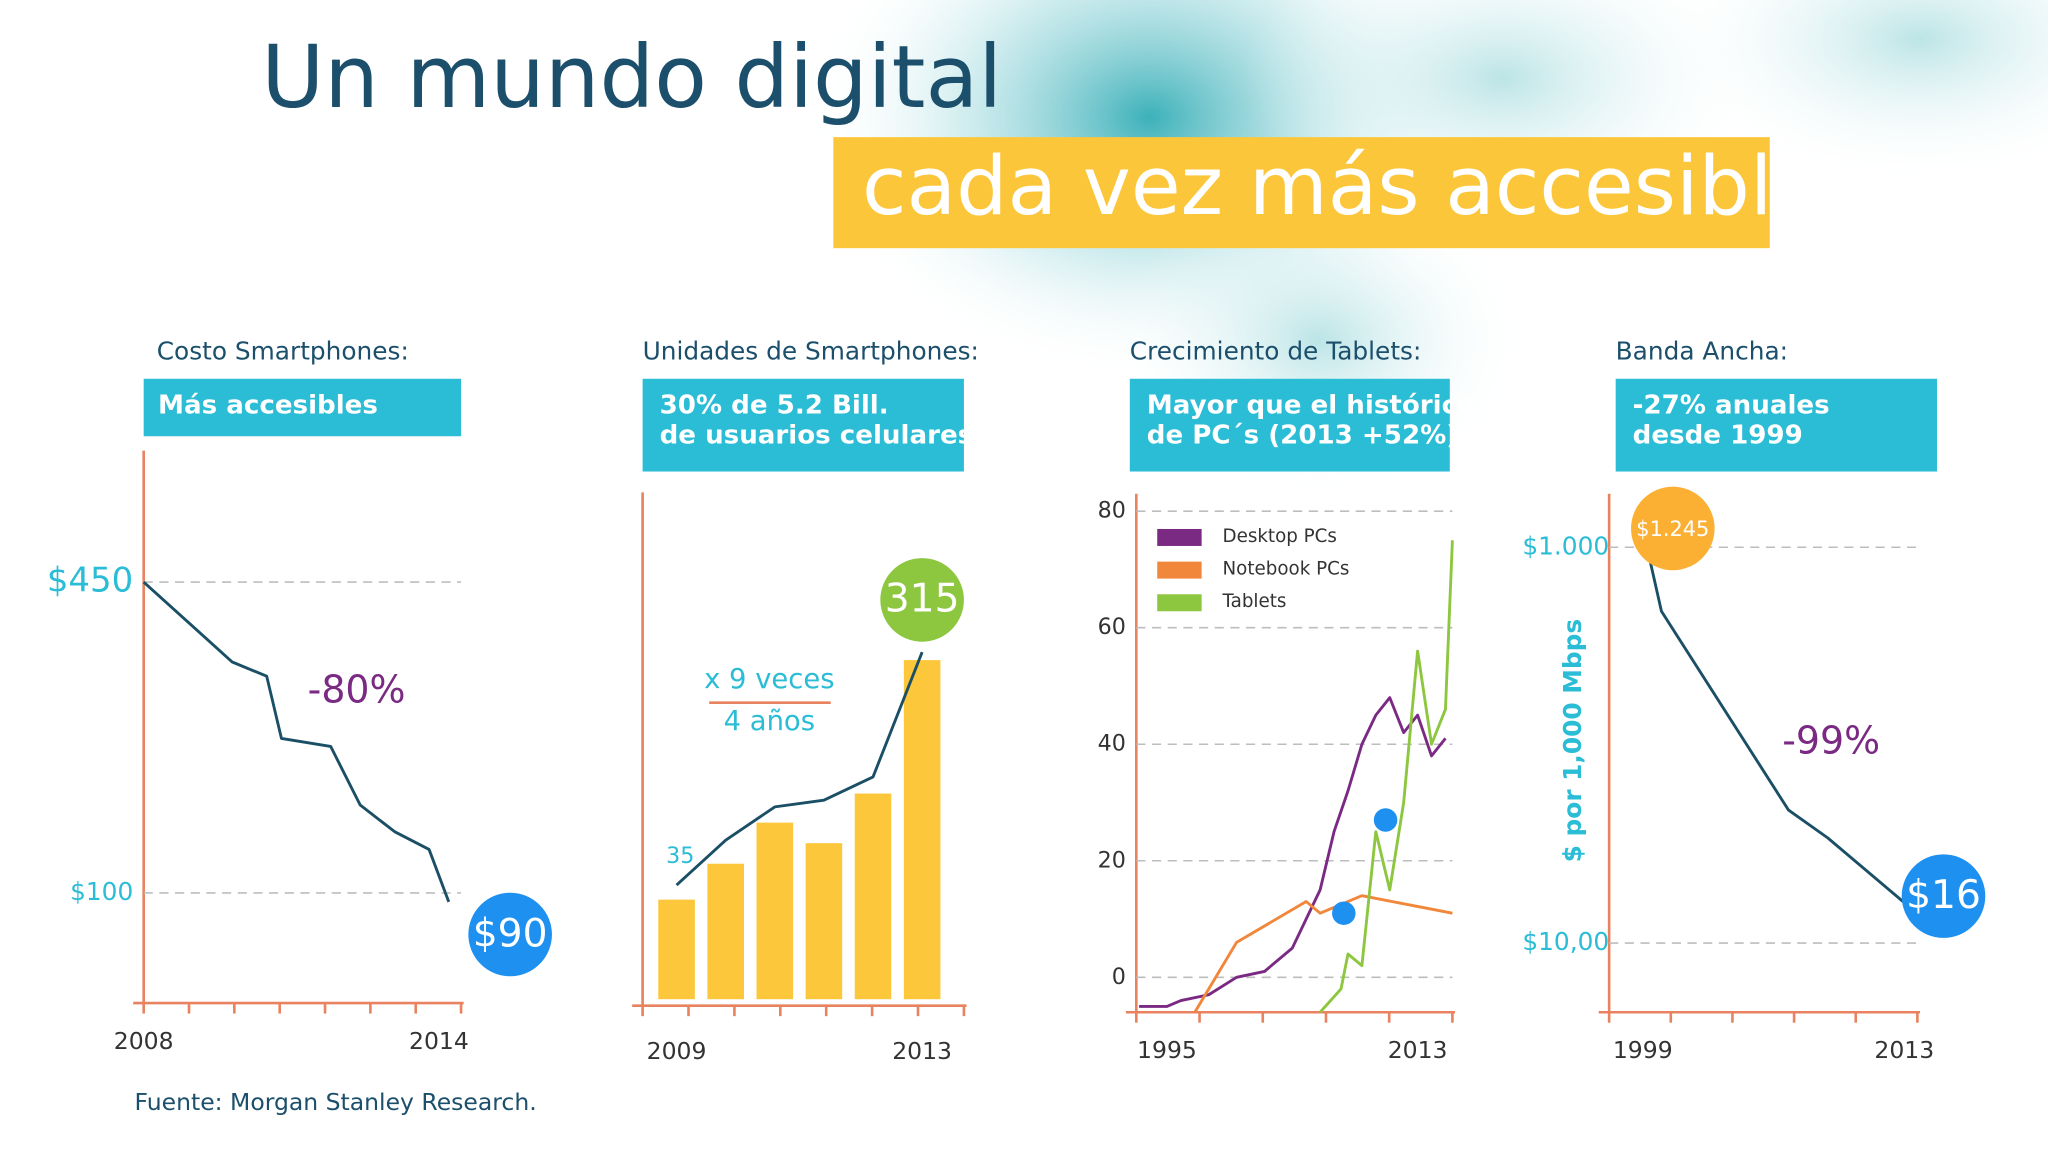 The image size is (2048, 1152). What do you see at coordinates (90, 581) in the screenshot?
I see `y-tick-label: $450` at bounding box center [90, 581].